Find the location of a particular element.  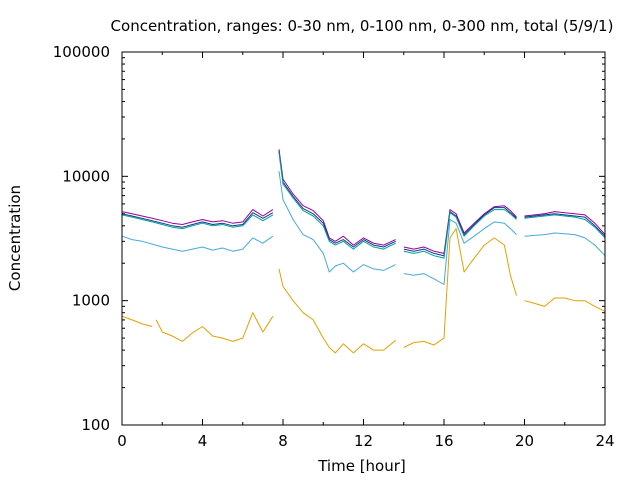

y-tick-label: 10000 is located at coordinates (86, 176).